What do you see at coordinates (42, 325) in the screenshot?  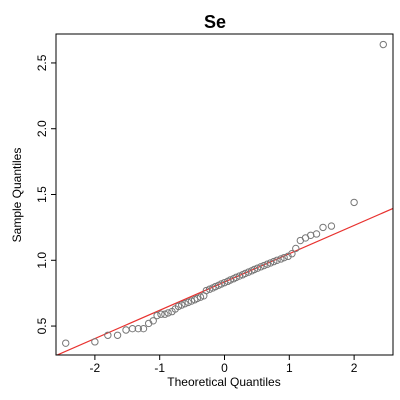 I see `y-tick-label: 0.5` at bounding box center [42, 325].